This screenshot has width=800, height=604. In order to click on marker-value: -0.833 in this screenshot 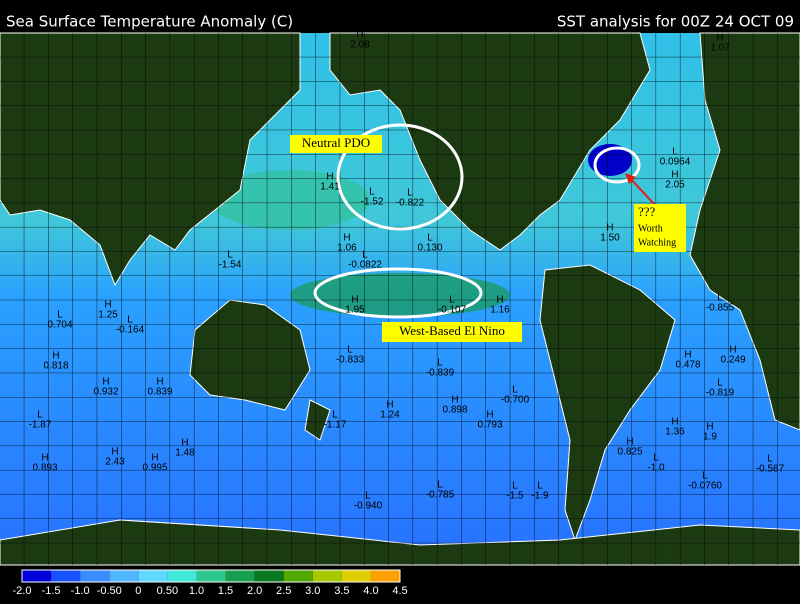, I will do `click(350, 360)`.